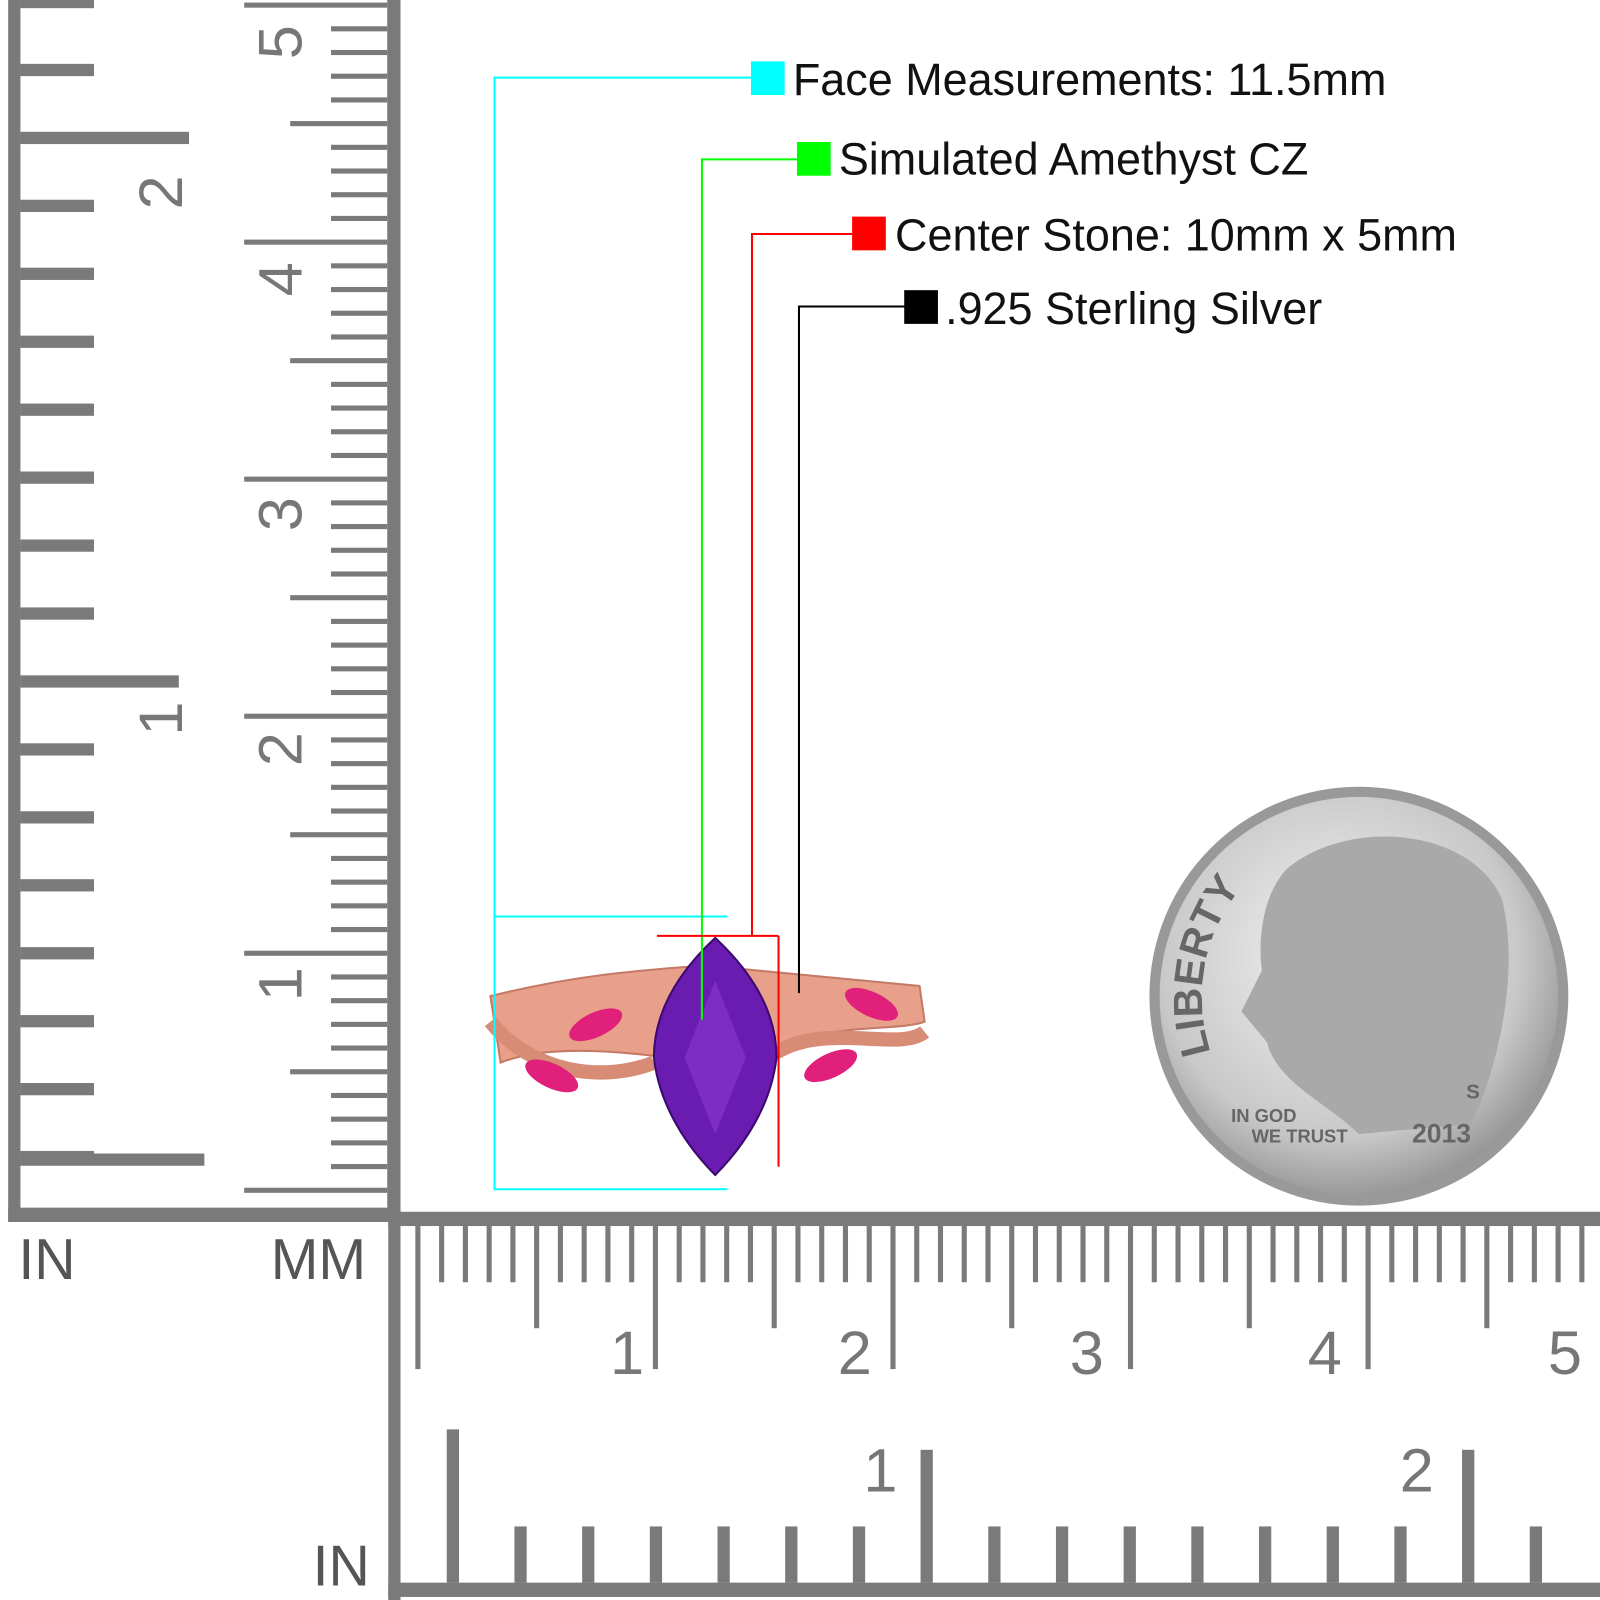 Image resolution: width=1600 pixels, height=1600 pixels. What do you see at coordinates (994, 1589) in the screenshot?
I see `bottom-ruler-bottom-edge` at bounding box center [994, 1589].